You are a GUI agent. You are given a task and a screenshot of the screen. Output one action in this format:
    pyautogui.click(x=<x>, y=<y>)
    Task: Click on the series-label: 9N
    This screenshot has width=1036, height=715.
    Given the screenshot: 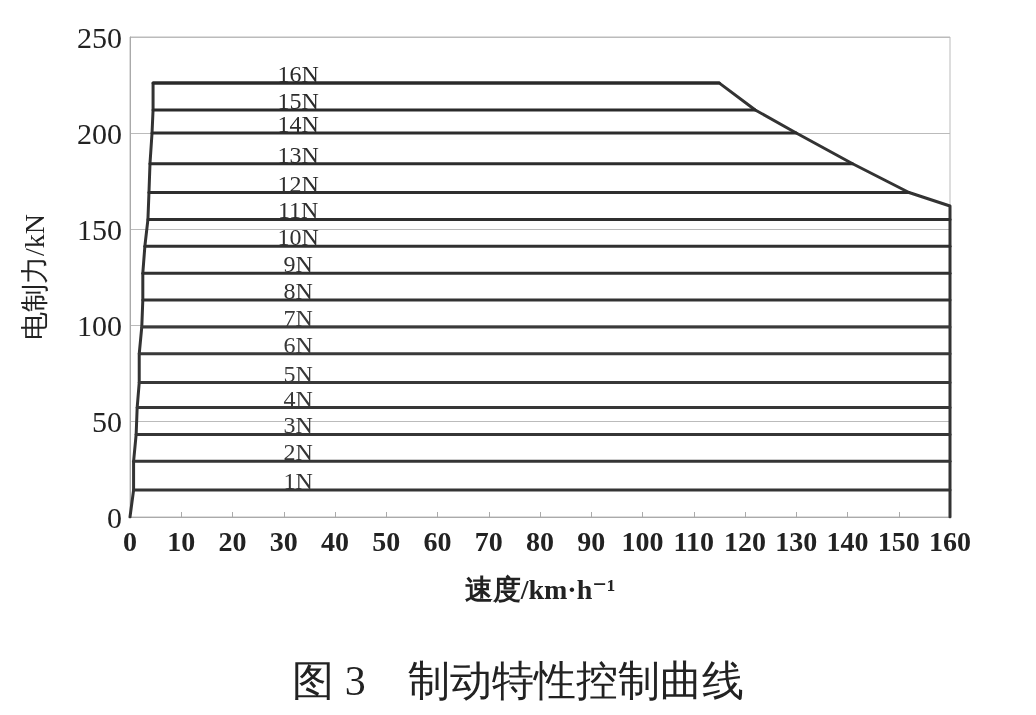 What is the action you would take?
    pyautogui.click(x=298, y=264)
    